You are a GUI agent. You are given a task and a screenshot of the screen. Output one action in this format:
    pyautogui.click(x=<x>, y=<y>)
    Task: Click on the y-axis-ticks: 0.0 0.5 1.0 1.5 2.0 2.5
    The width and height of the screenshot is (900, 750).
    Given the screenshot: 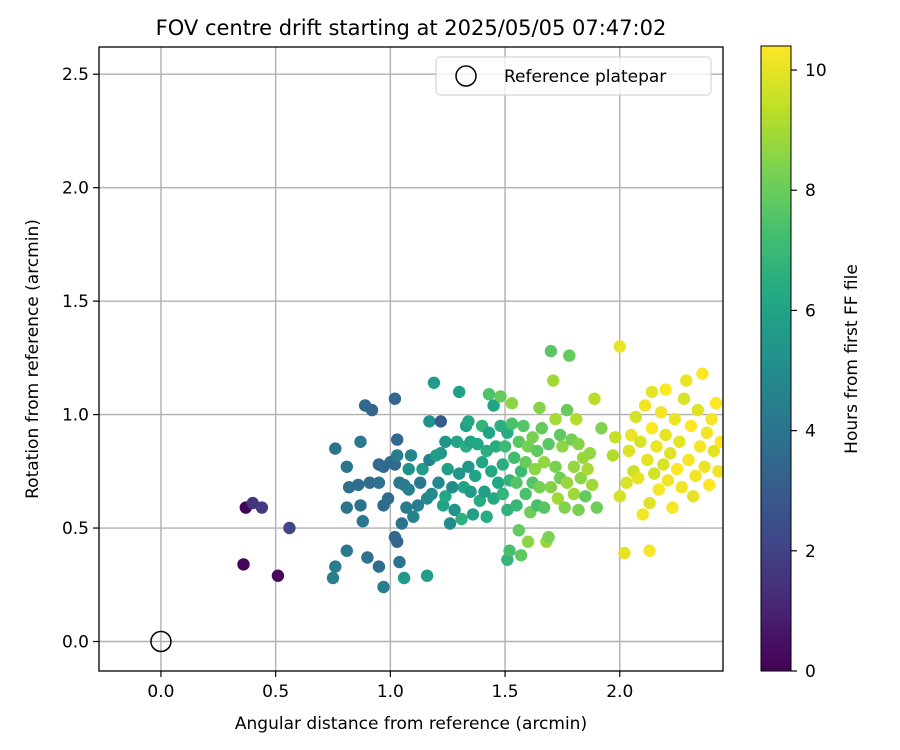 What is the action you would take?
    pyautogui.click(x=80, y=359)
    